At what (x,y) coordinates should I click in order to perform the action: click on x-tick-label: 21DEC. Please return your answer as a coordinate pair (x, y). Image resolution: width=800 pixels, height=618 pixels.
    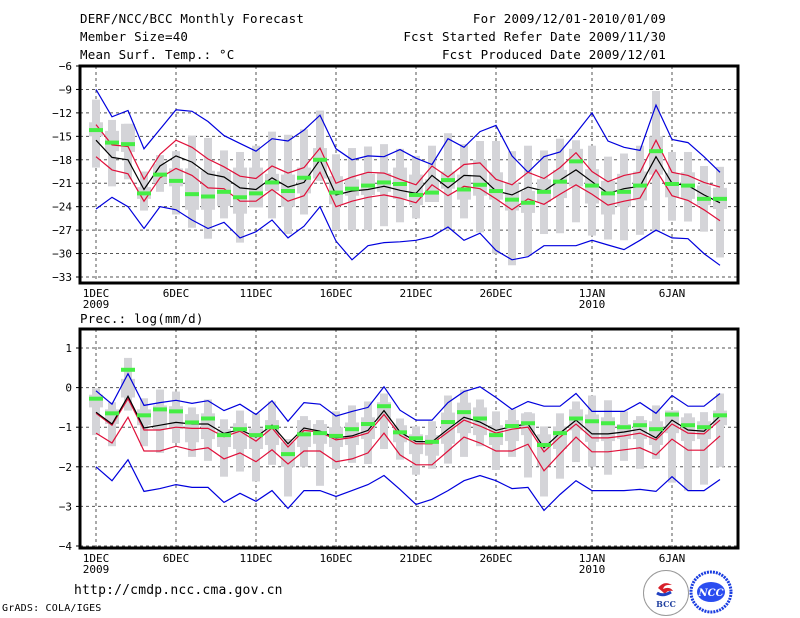
    Looking at the image, I should click on (415, 558).